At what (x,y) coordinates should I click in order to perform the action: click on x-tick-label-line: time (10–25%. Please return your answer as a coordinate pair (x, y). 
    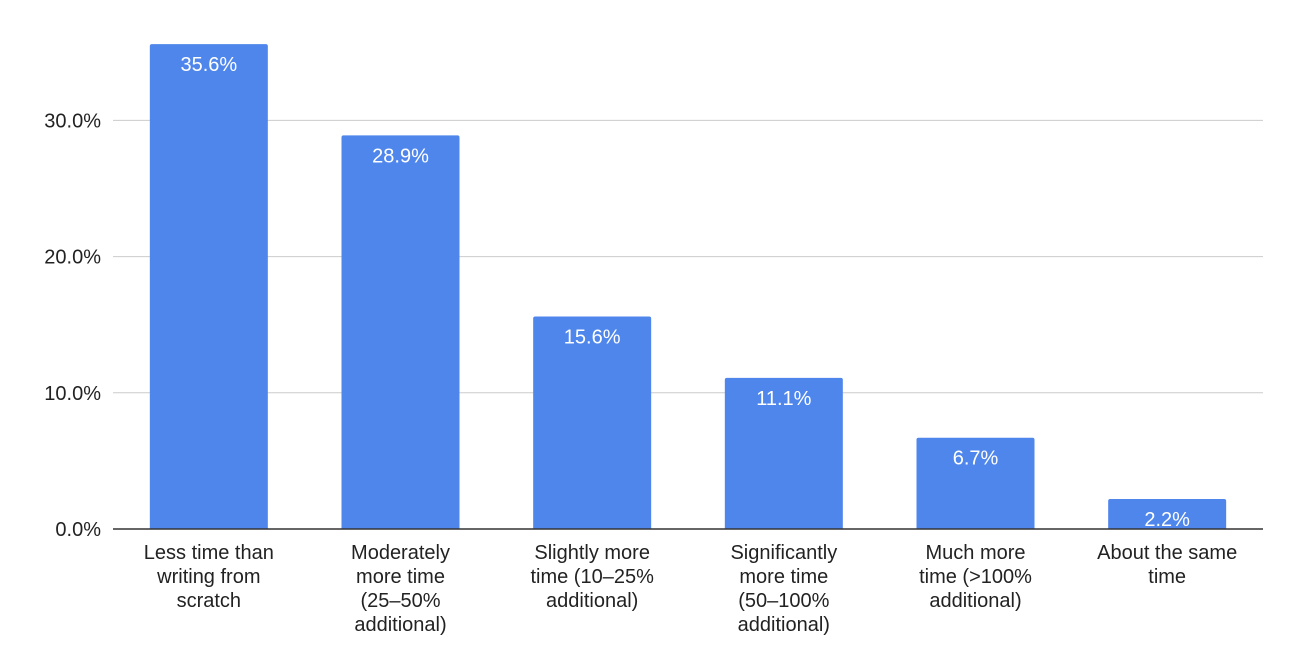
    Looking at the image, I should click on (592, 577).